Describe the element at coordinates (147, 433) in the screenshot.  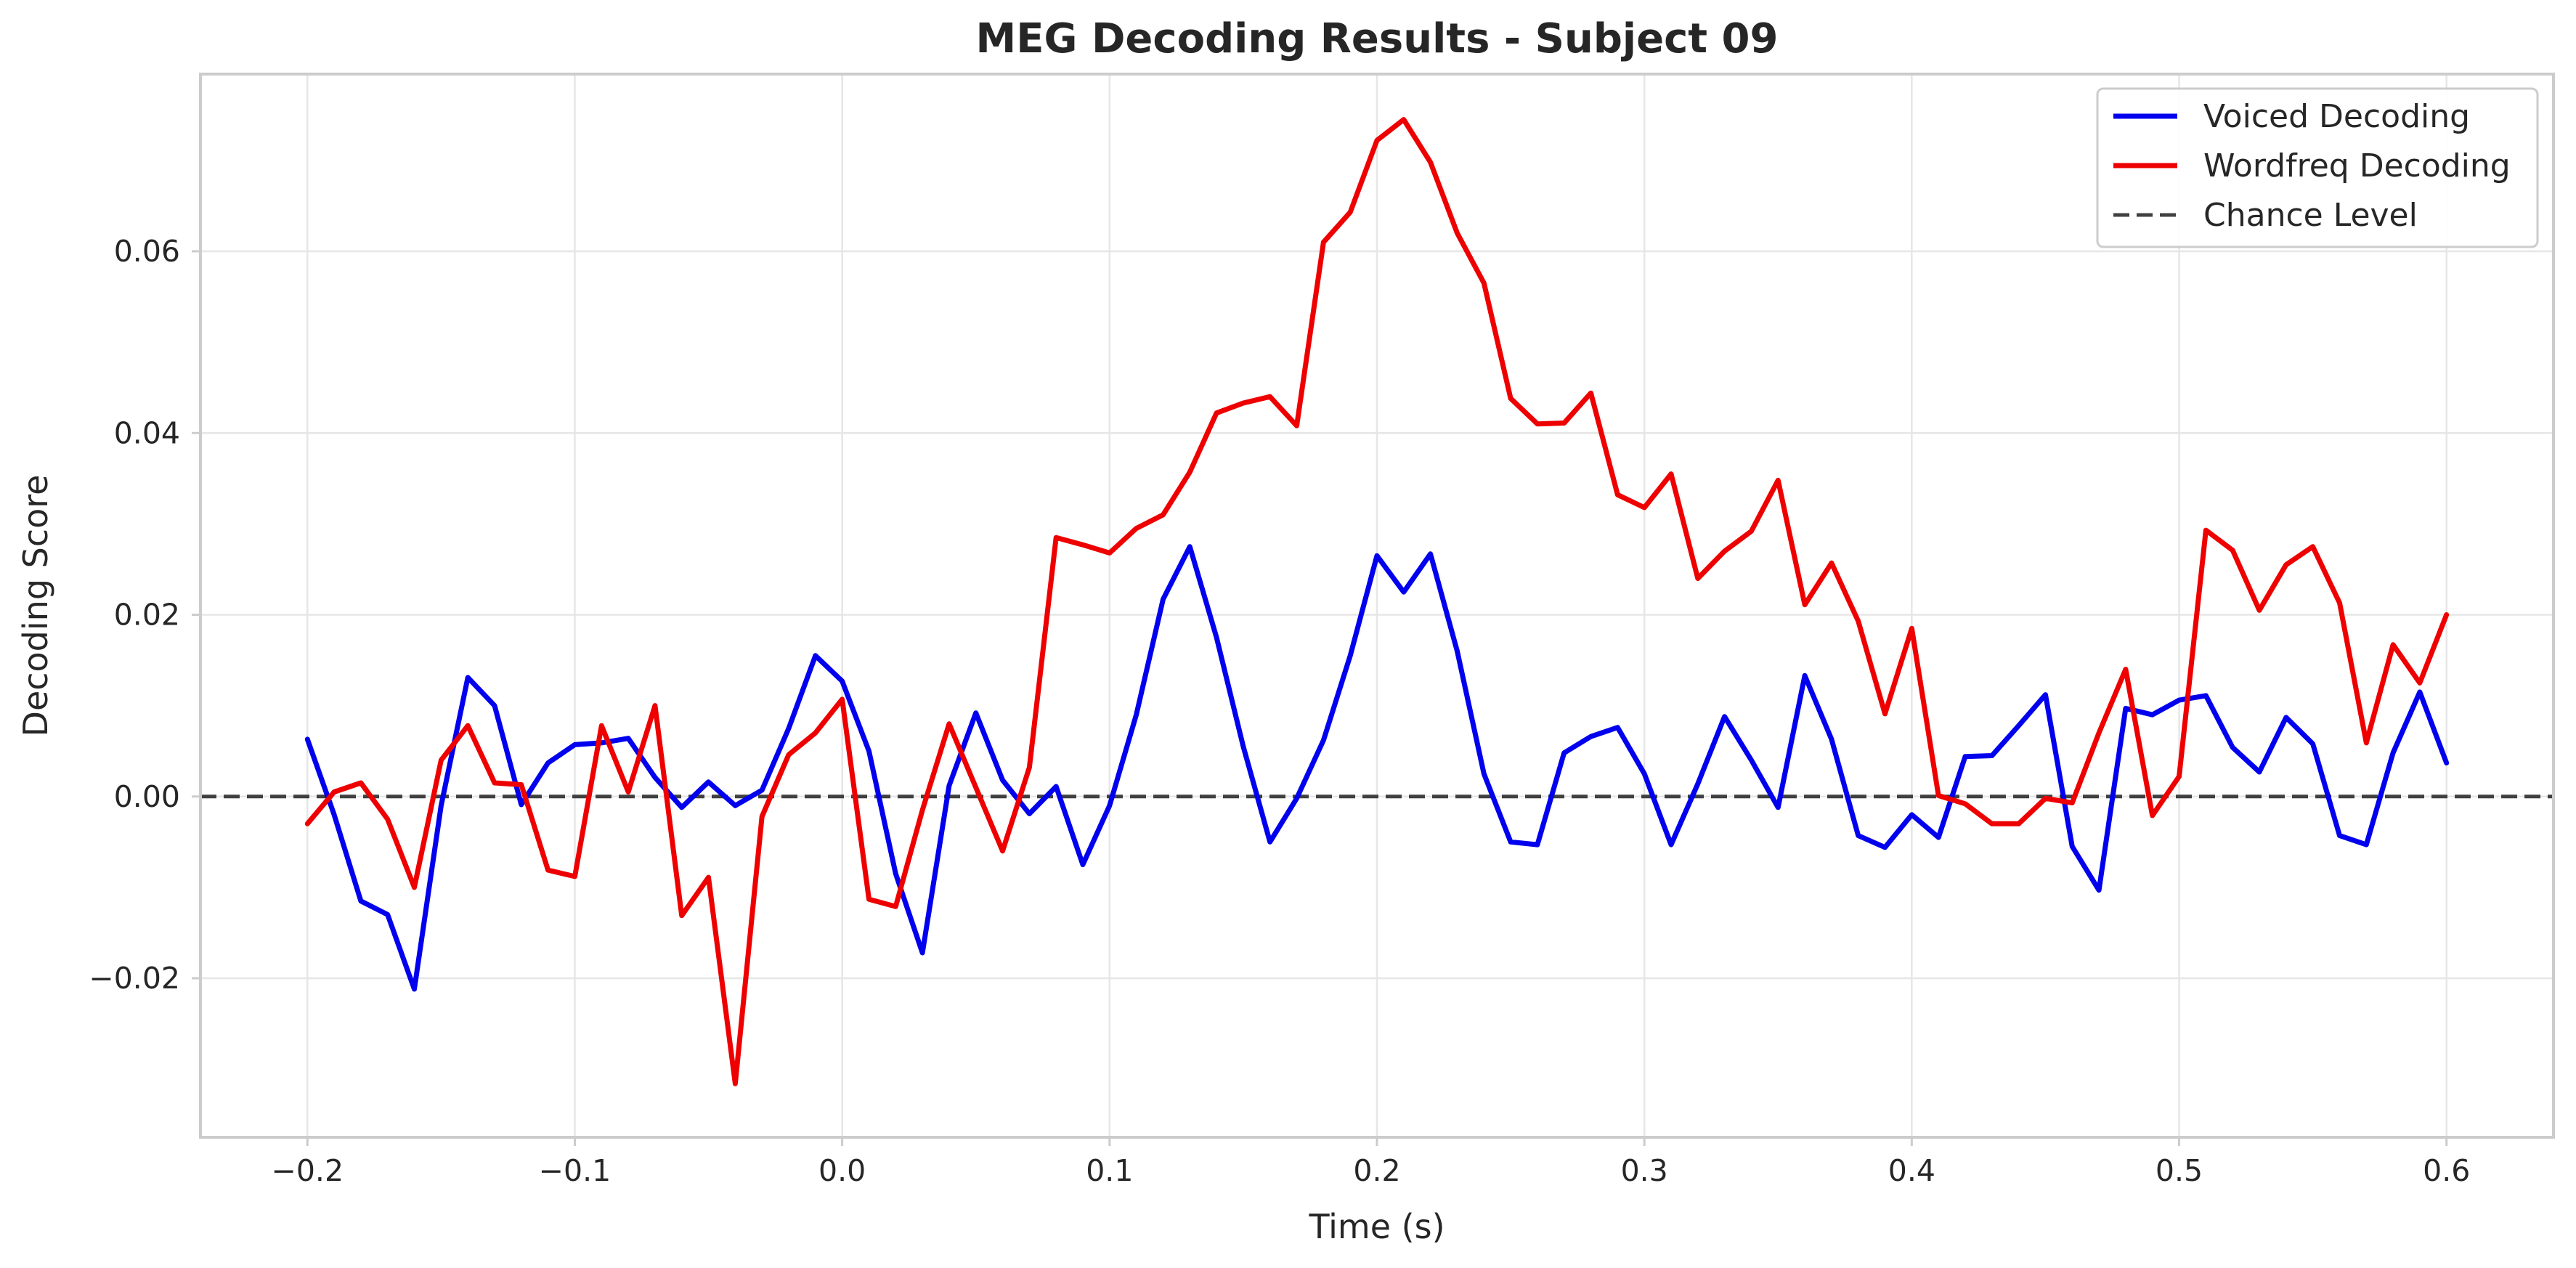
I see `y-tick-label: 0.04` at that location.